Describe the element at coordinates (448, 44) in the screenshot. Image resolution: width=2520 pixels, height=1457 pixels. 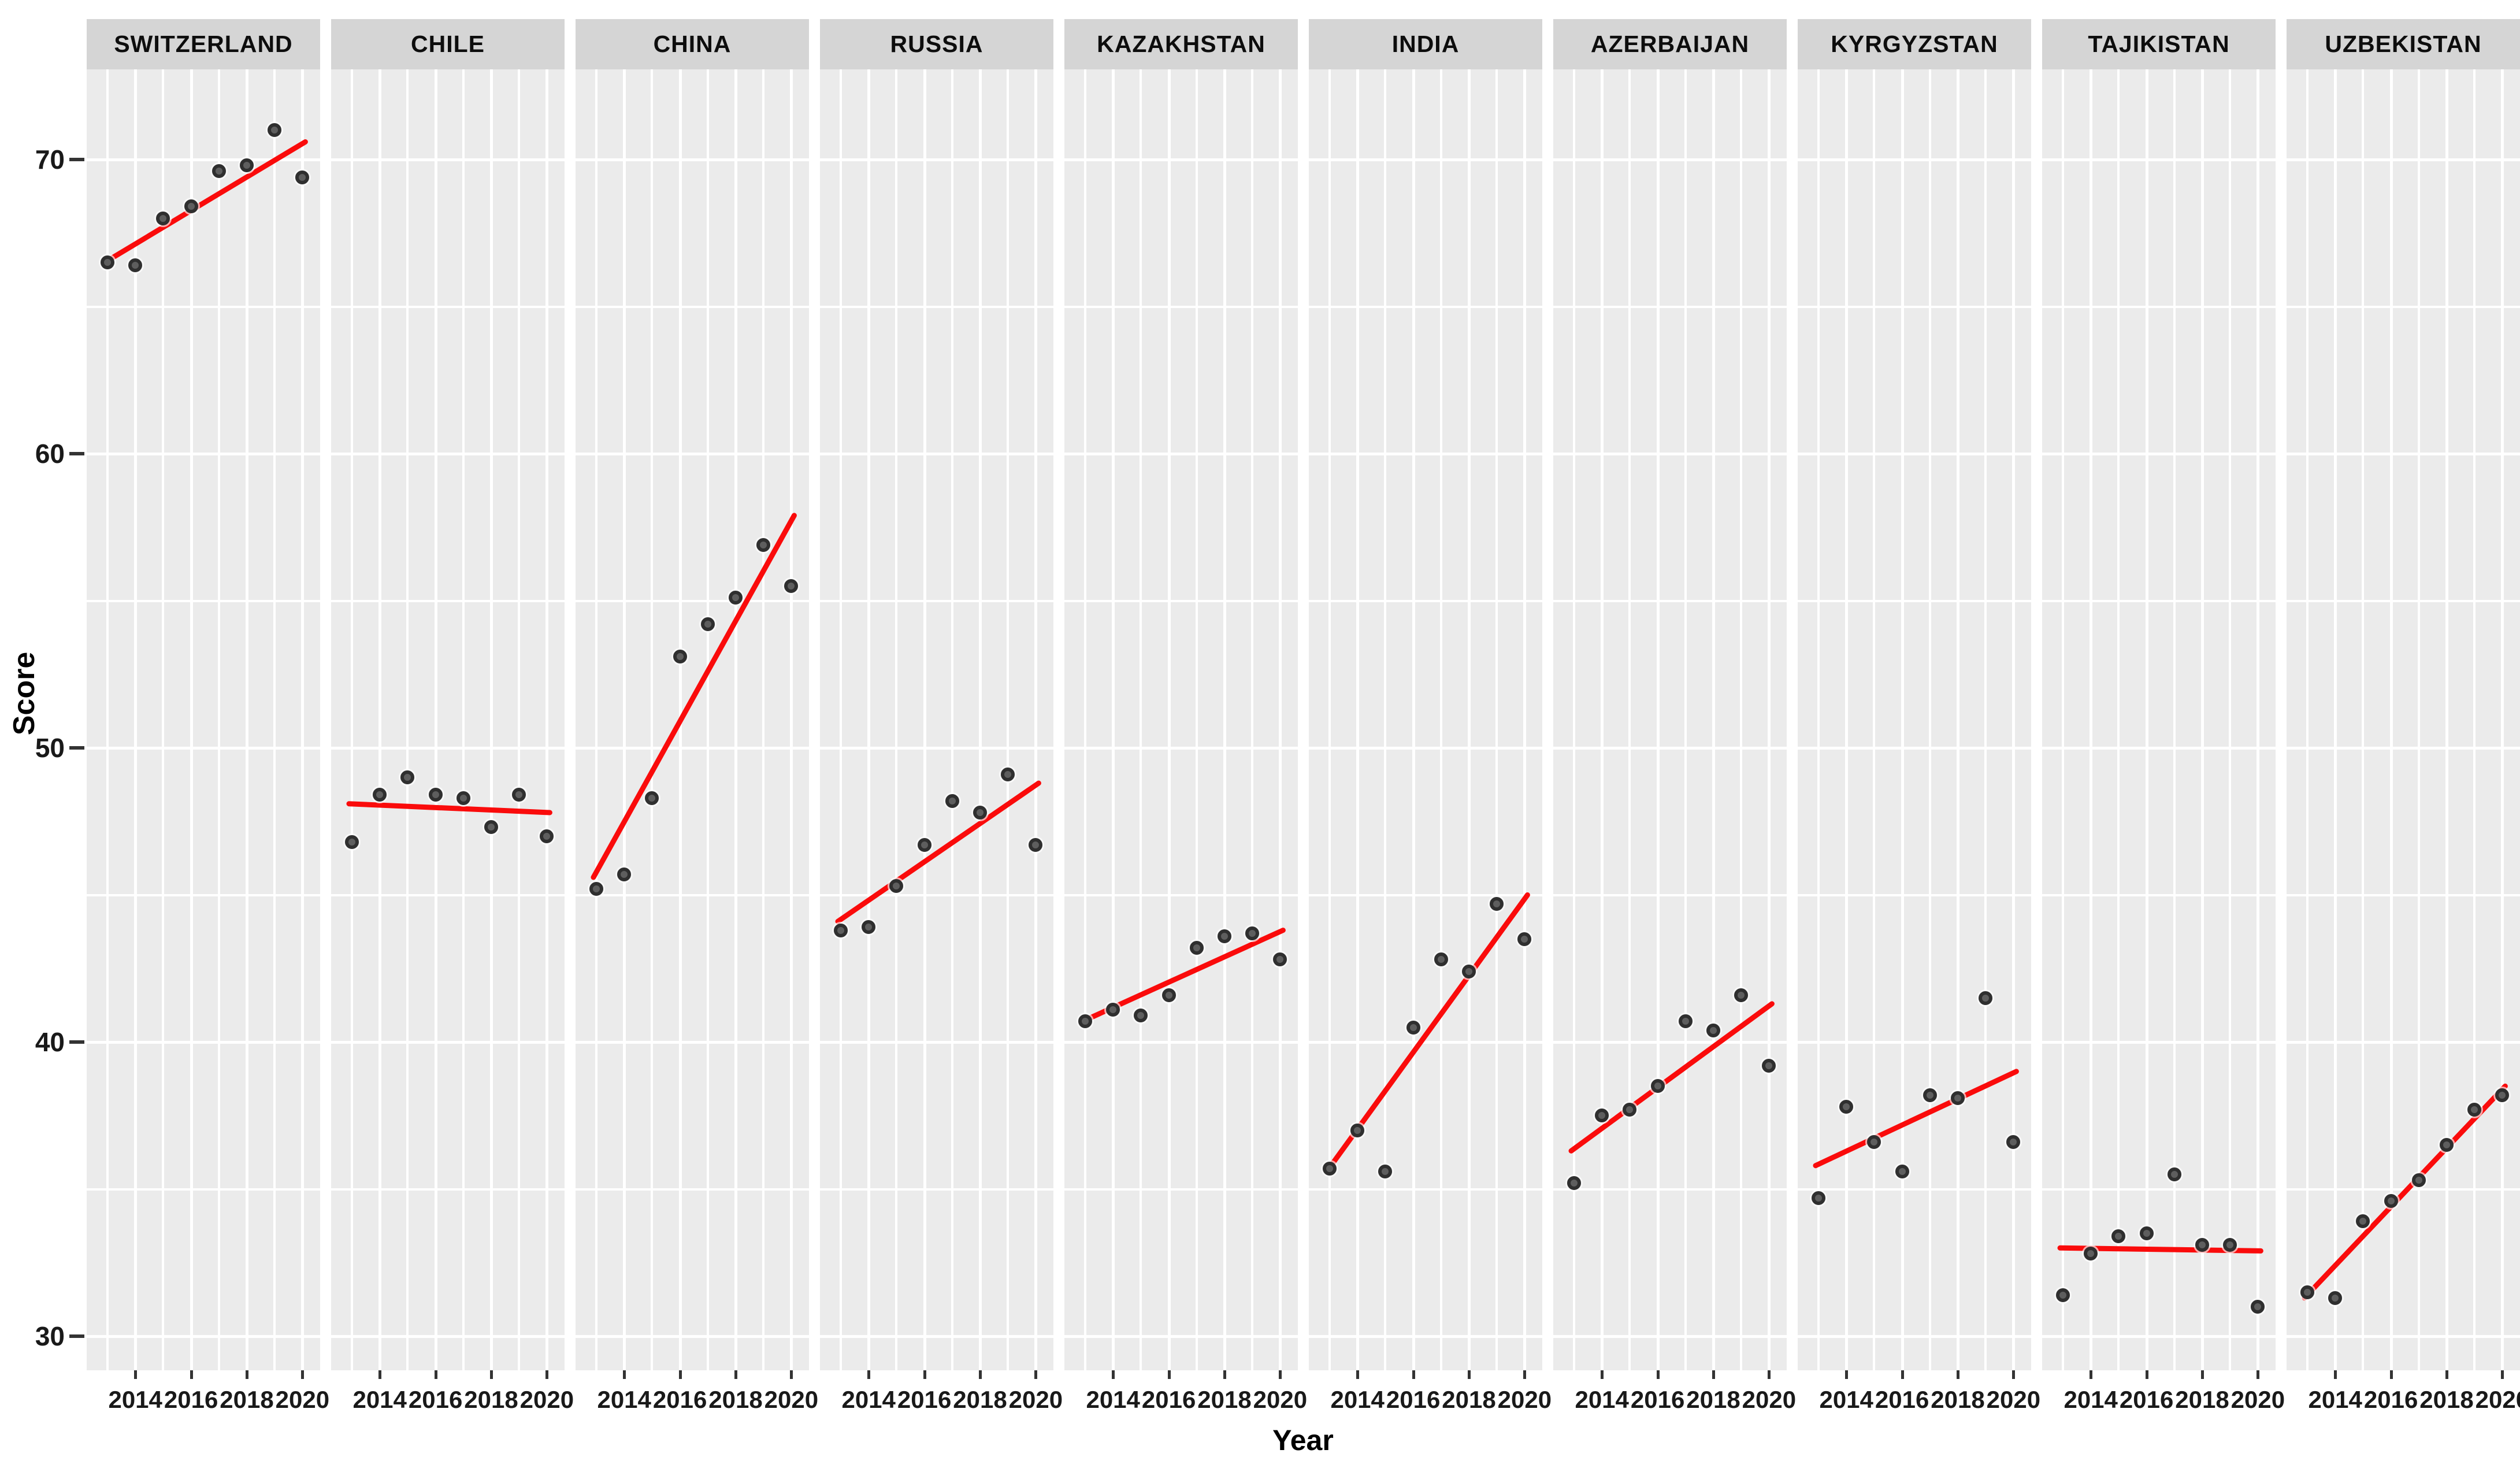
I see `facet-strip-label: CHILE` at that location.